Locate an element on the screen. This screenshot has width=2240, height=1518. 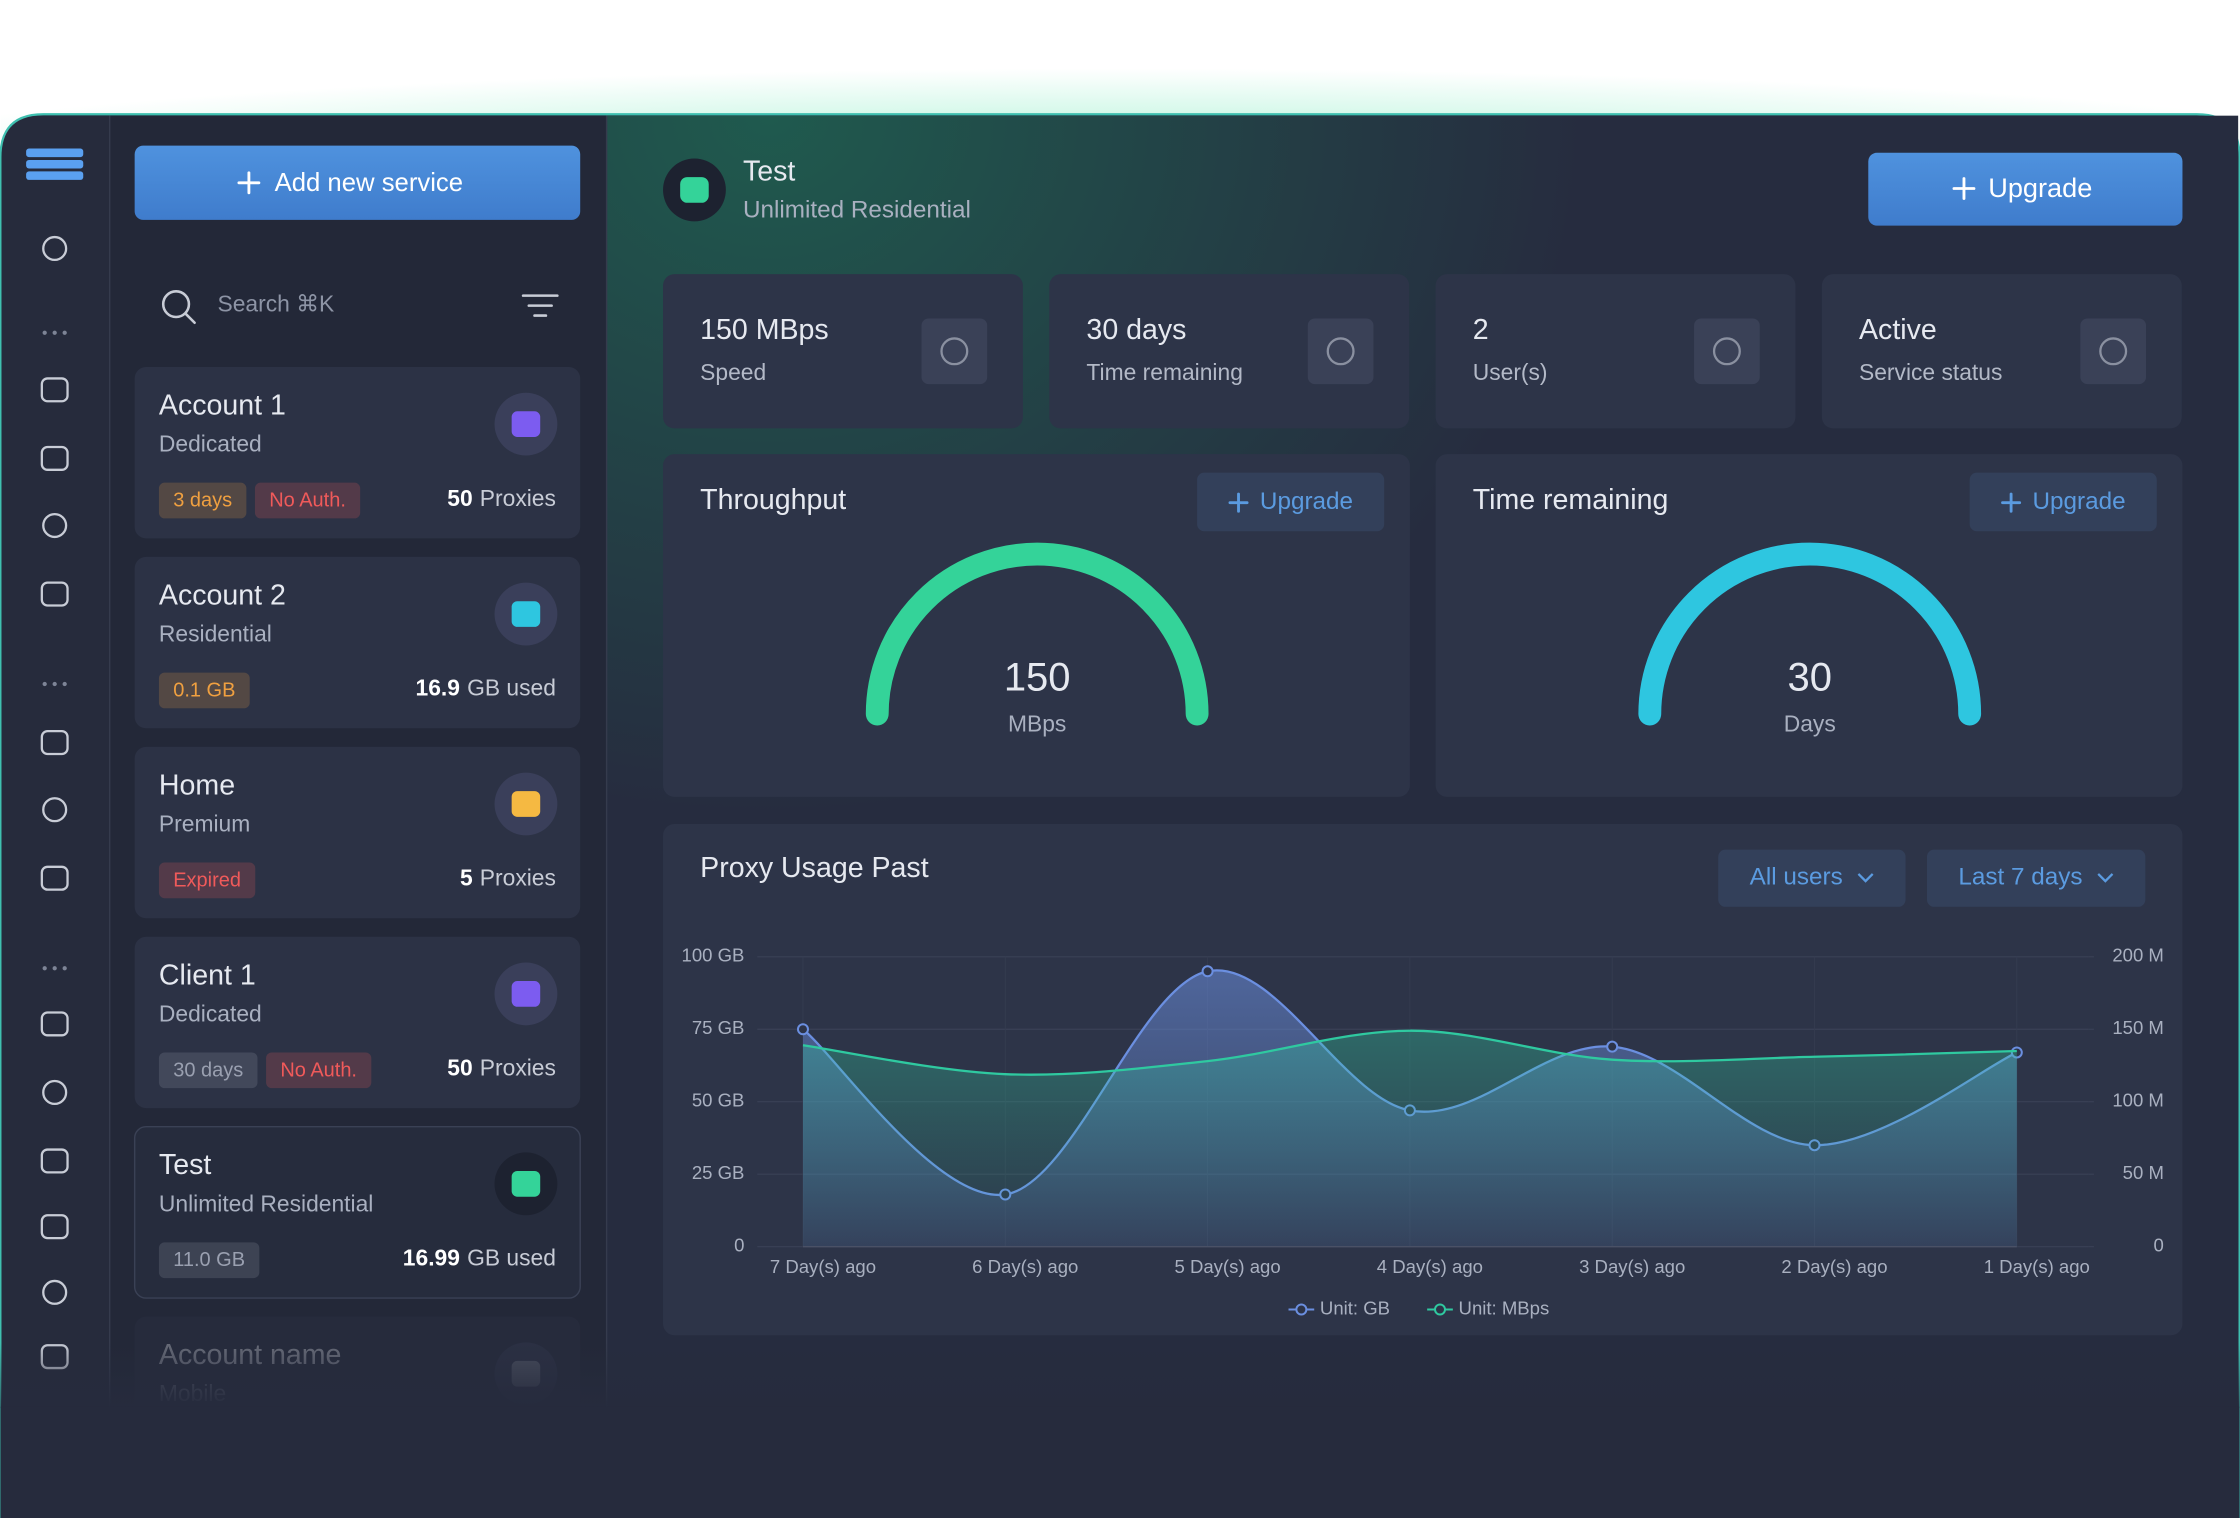
service-type: Premium is located at coordinates (204, 823).